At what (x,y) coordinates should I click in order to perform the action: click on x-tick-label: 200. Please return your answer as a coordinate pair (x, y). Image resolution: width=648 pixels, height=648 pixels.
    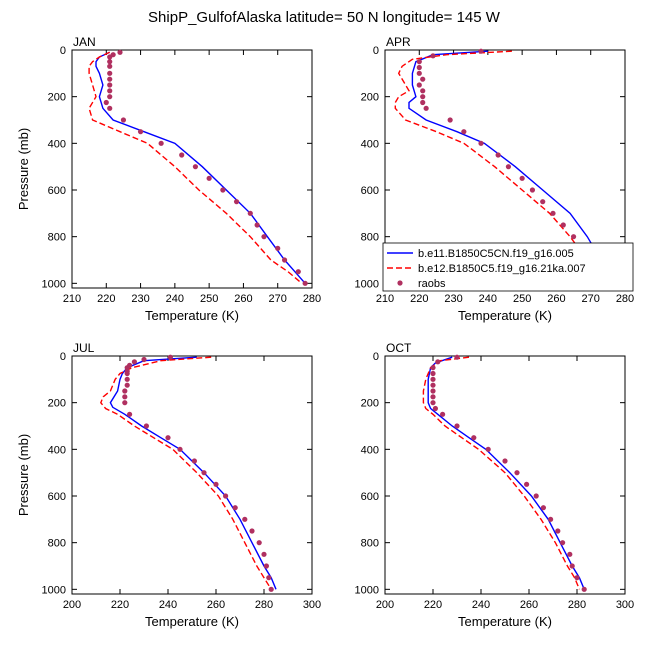
    Looking at the image, I should click on (72, 605).